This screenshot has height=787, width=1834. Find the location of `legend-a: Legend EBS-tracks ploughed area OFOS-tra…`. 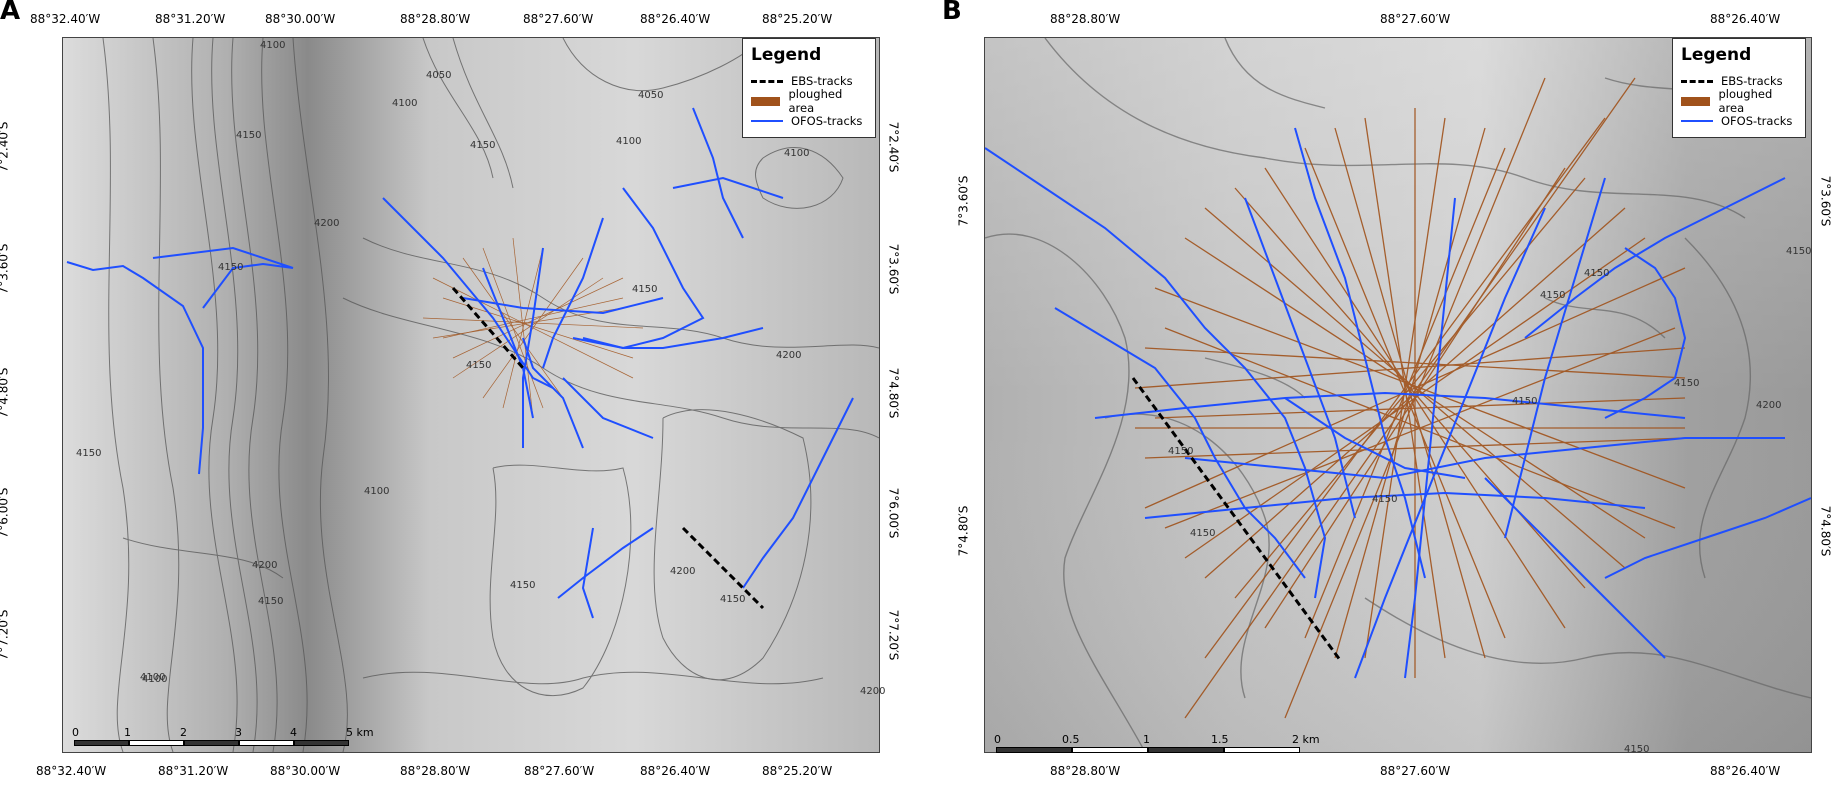

legend-a: Legend EBS-tracks ploughed area OFOS-tra… is located at coordinates (809, 88).